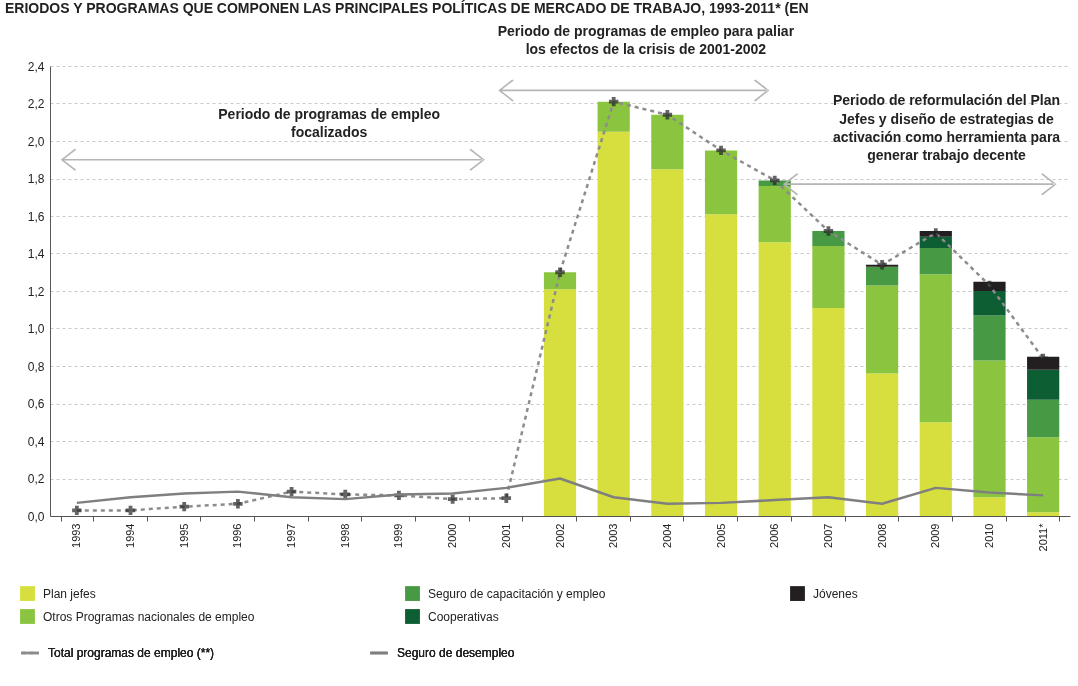 Image resolution: width=1078 pixels, height=686 pixels. I want to click on y-tick-label: 1,6, so click(36, 216).